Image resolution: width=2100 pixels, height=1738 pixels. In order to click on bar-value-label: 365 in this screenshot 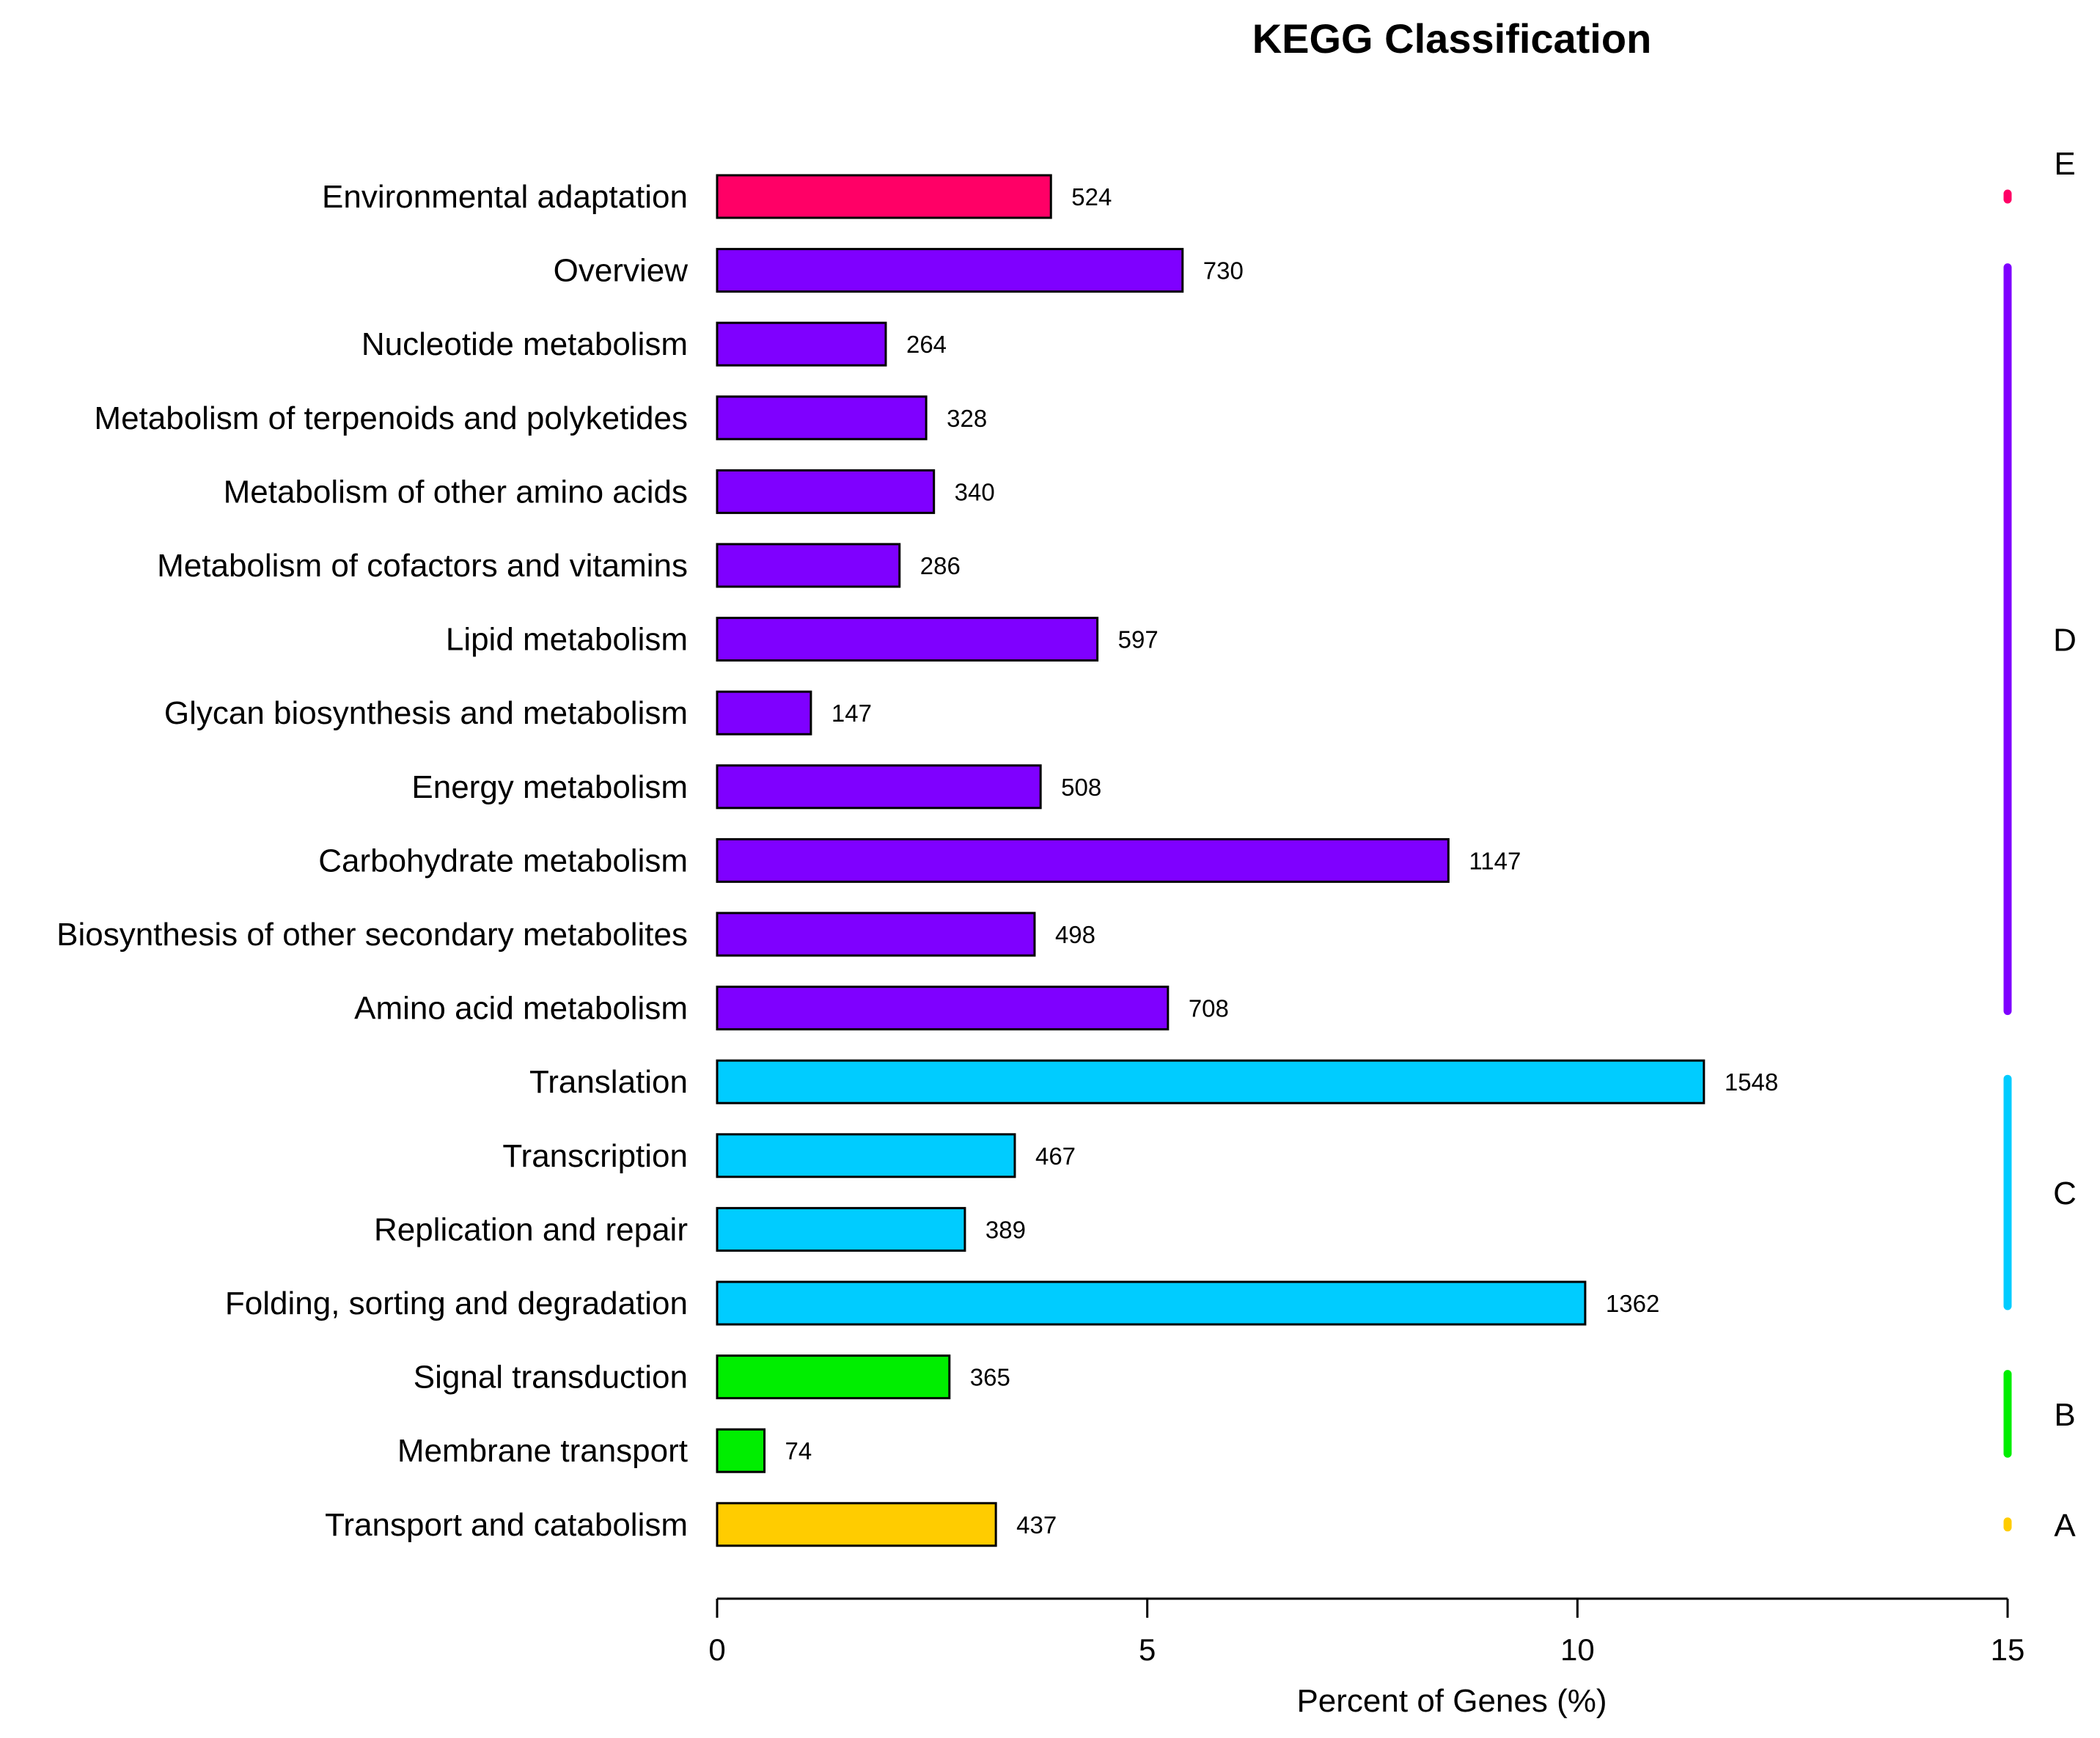, I will do `click(990, 1377)`.